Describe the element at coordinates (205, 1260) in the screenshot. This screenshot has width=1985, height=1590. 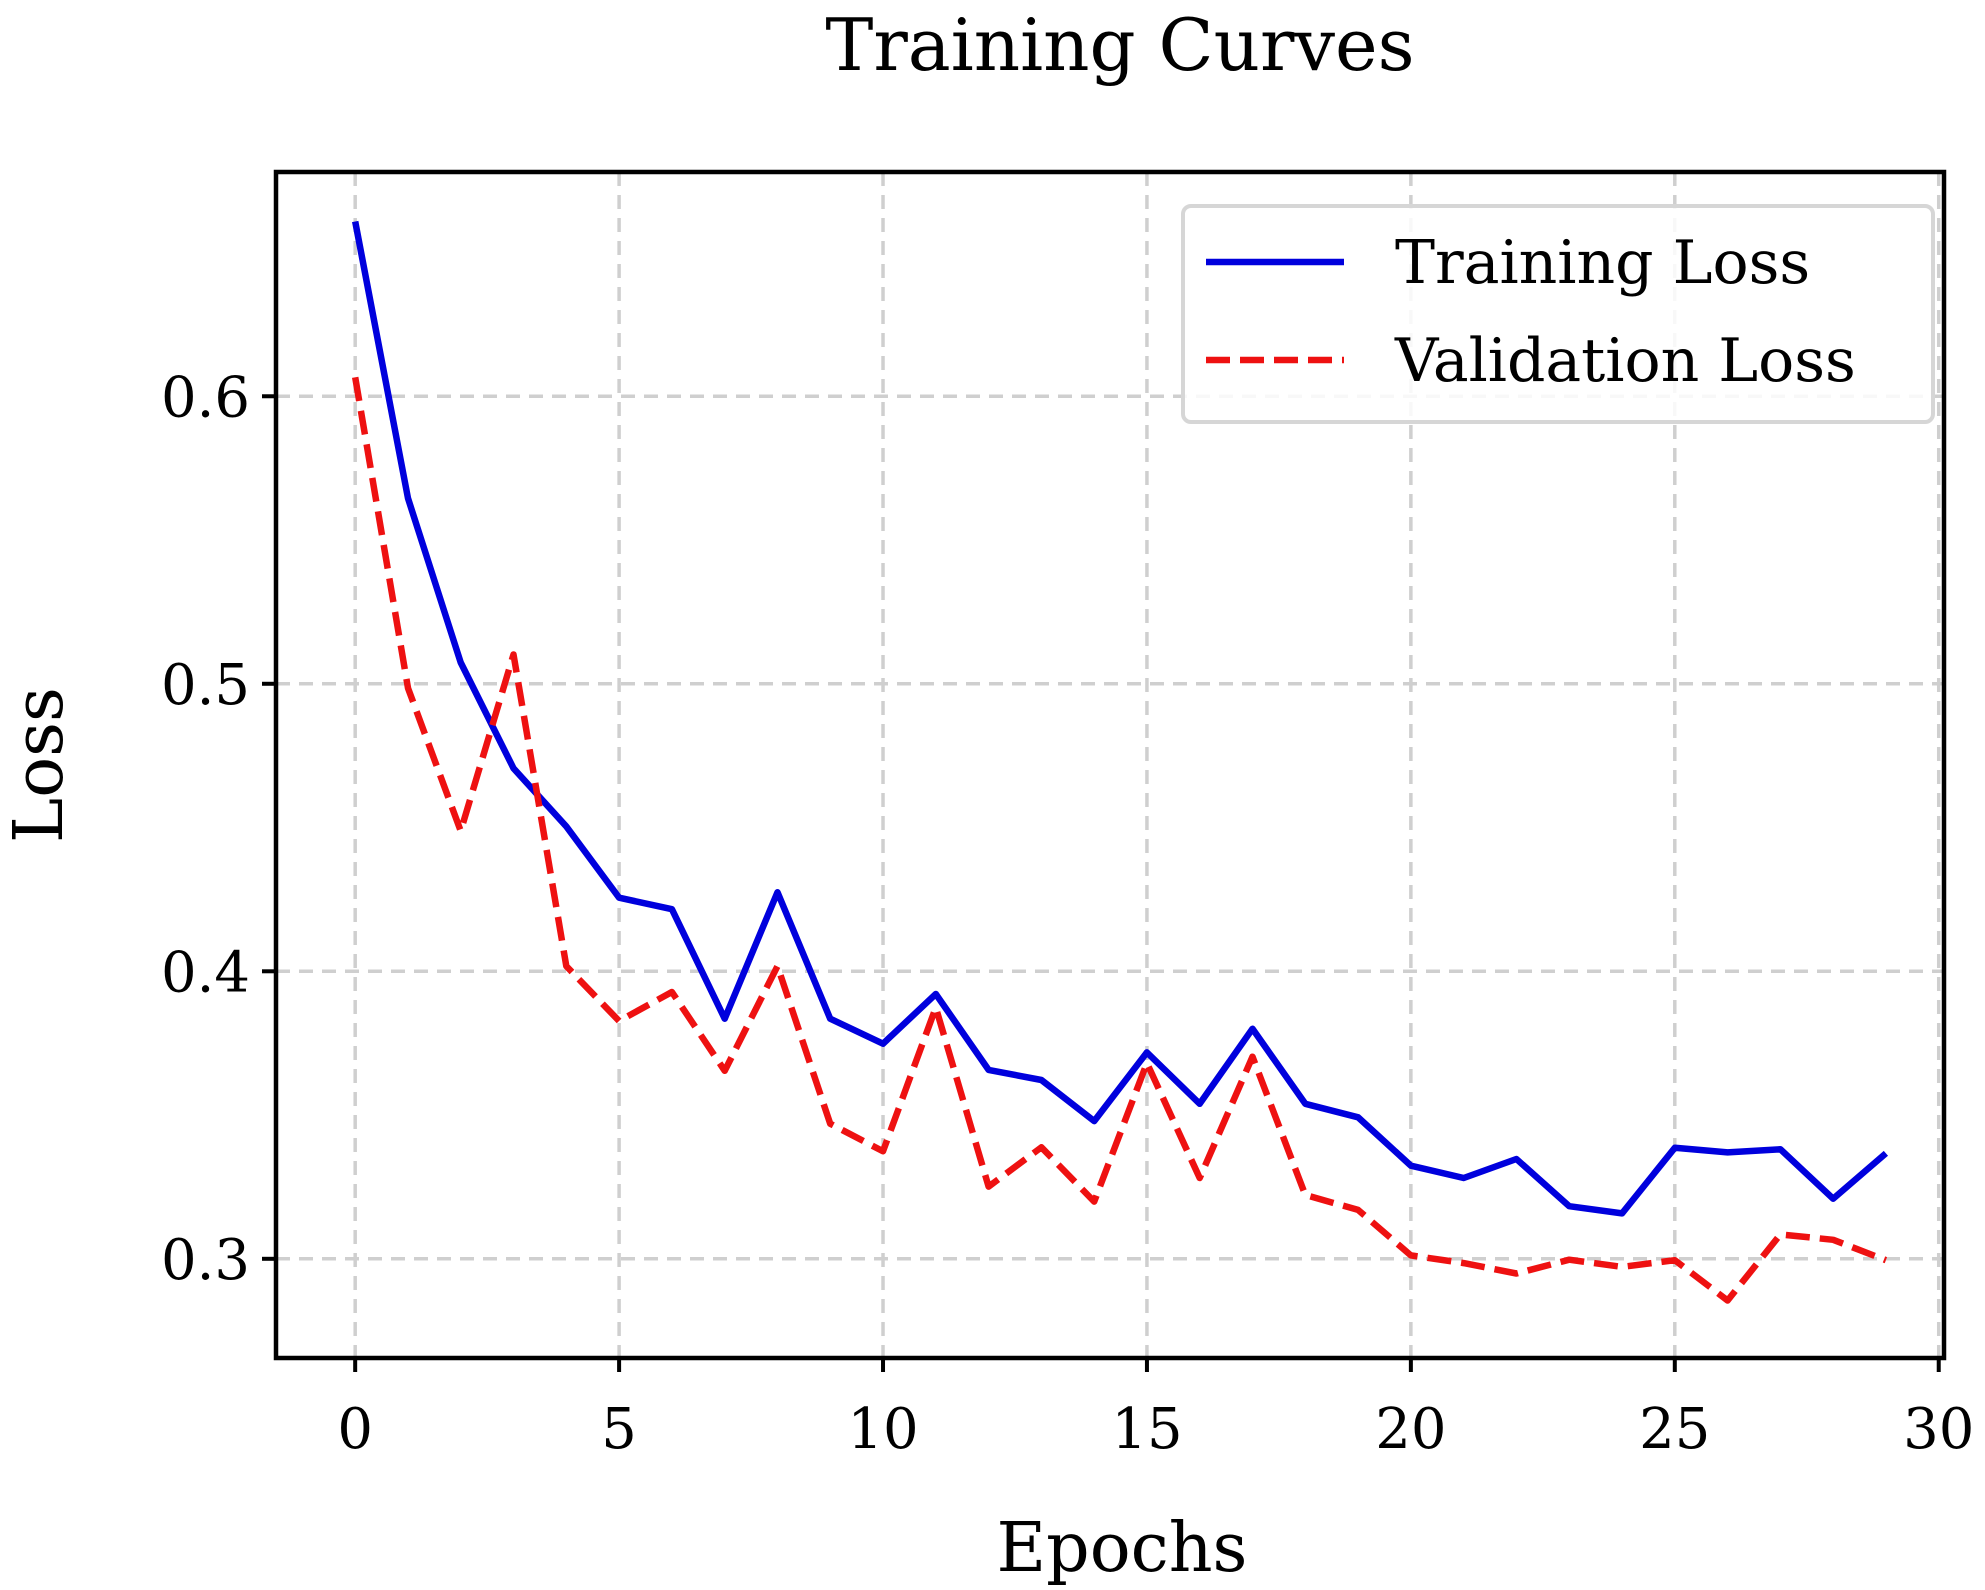
I see `y-tick-label: 0.3` at that location.